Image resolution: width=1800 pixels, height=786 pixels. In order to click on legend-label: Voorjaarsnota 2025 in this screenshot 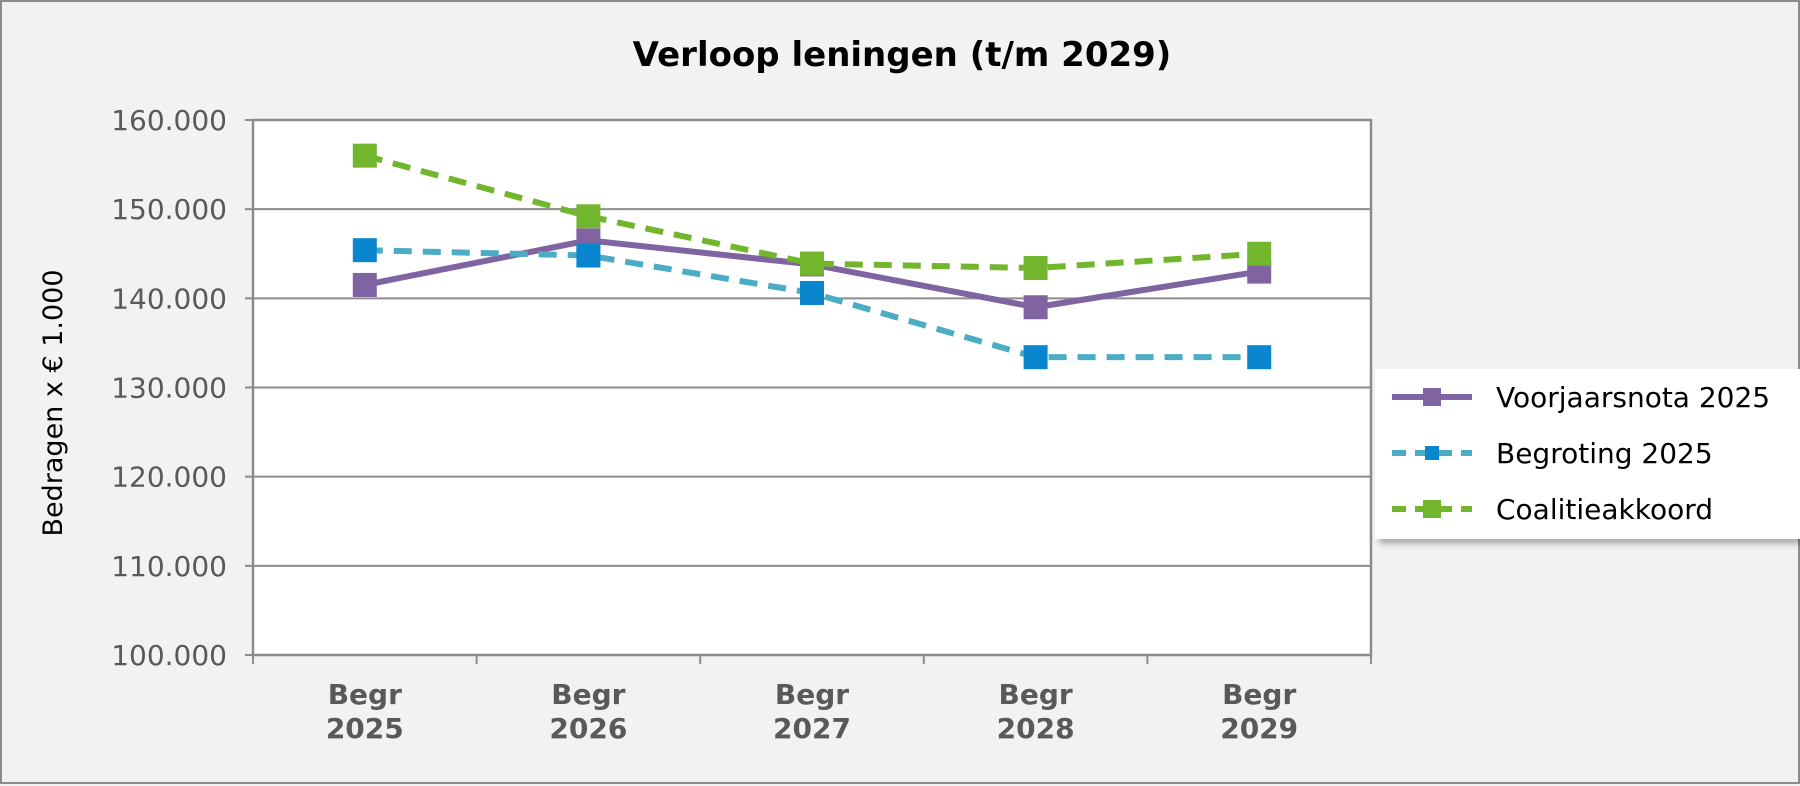, I will do `click(1633, 397)`.